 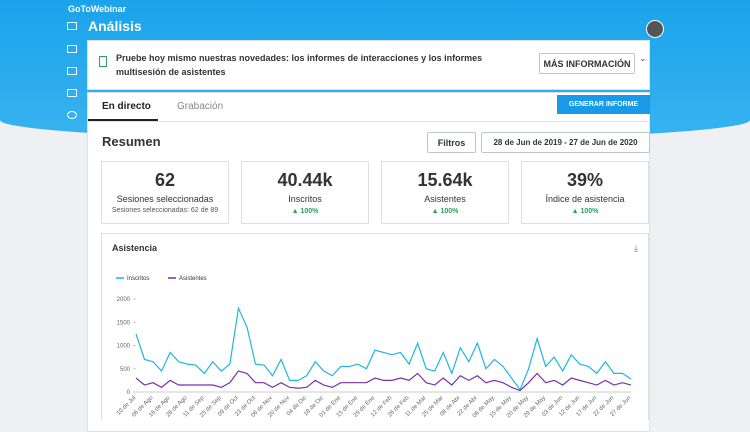 What do you see at coordinates (125, 370) in the screenshot?
I see `y-tick-label: 500` at bounding box center [125, 370].